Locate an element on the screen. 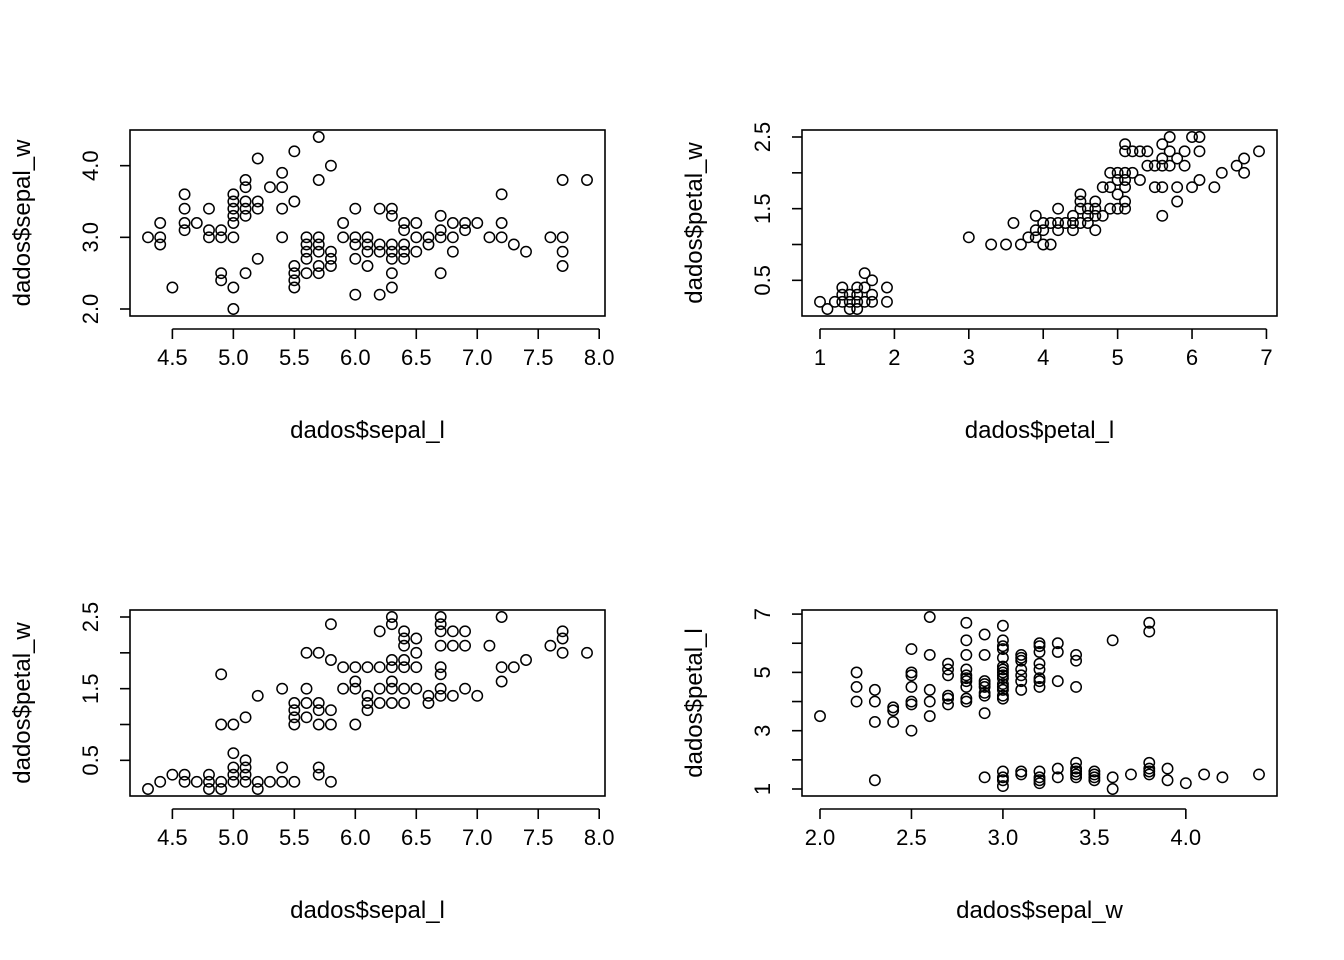 The width and height of the screenshot is (1344, 960). y-axis-title: dados$petal_w is located at coordinates (694, 223).